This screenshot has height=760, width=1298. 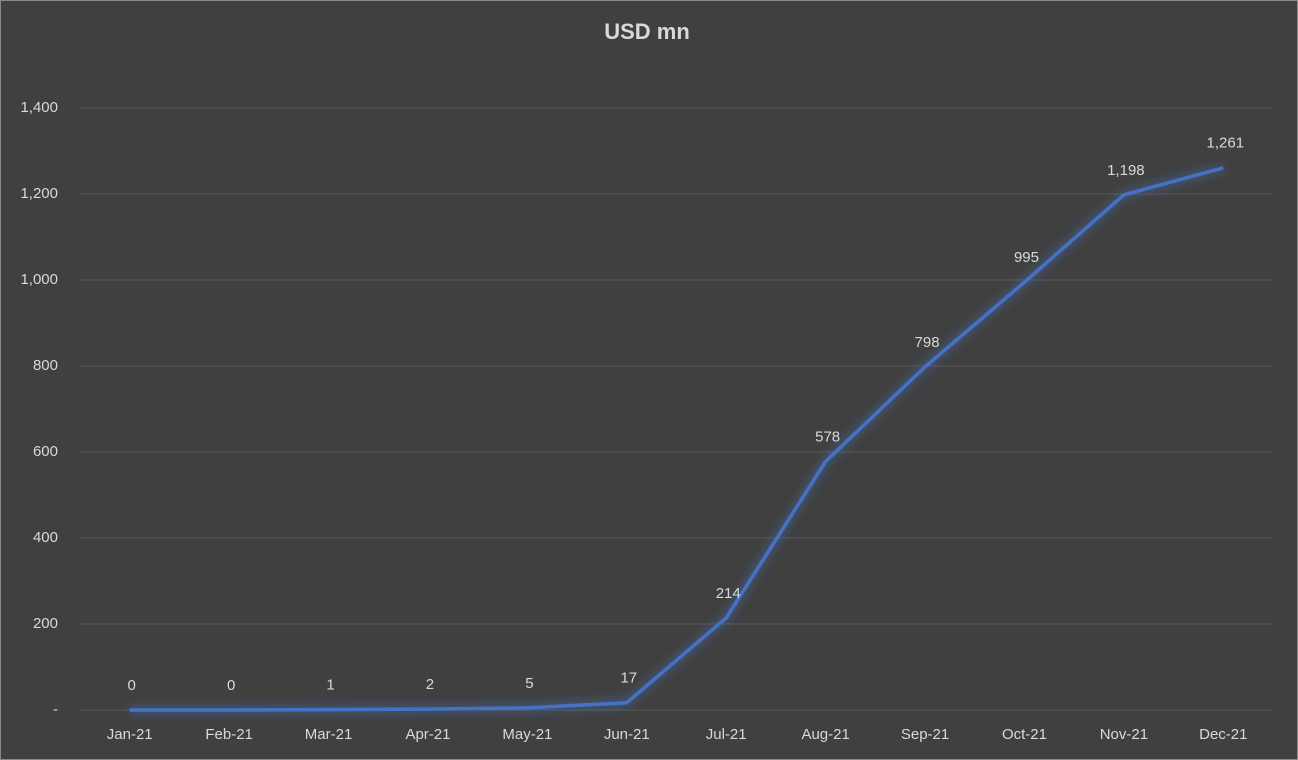 What do you see at coordinates (726, 734) in the screenshot?
I see `x-tick-label: Jul-21` at bounding box center [726, 734].